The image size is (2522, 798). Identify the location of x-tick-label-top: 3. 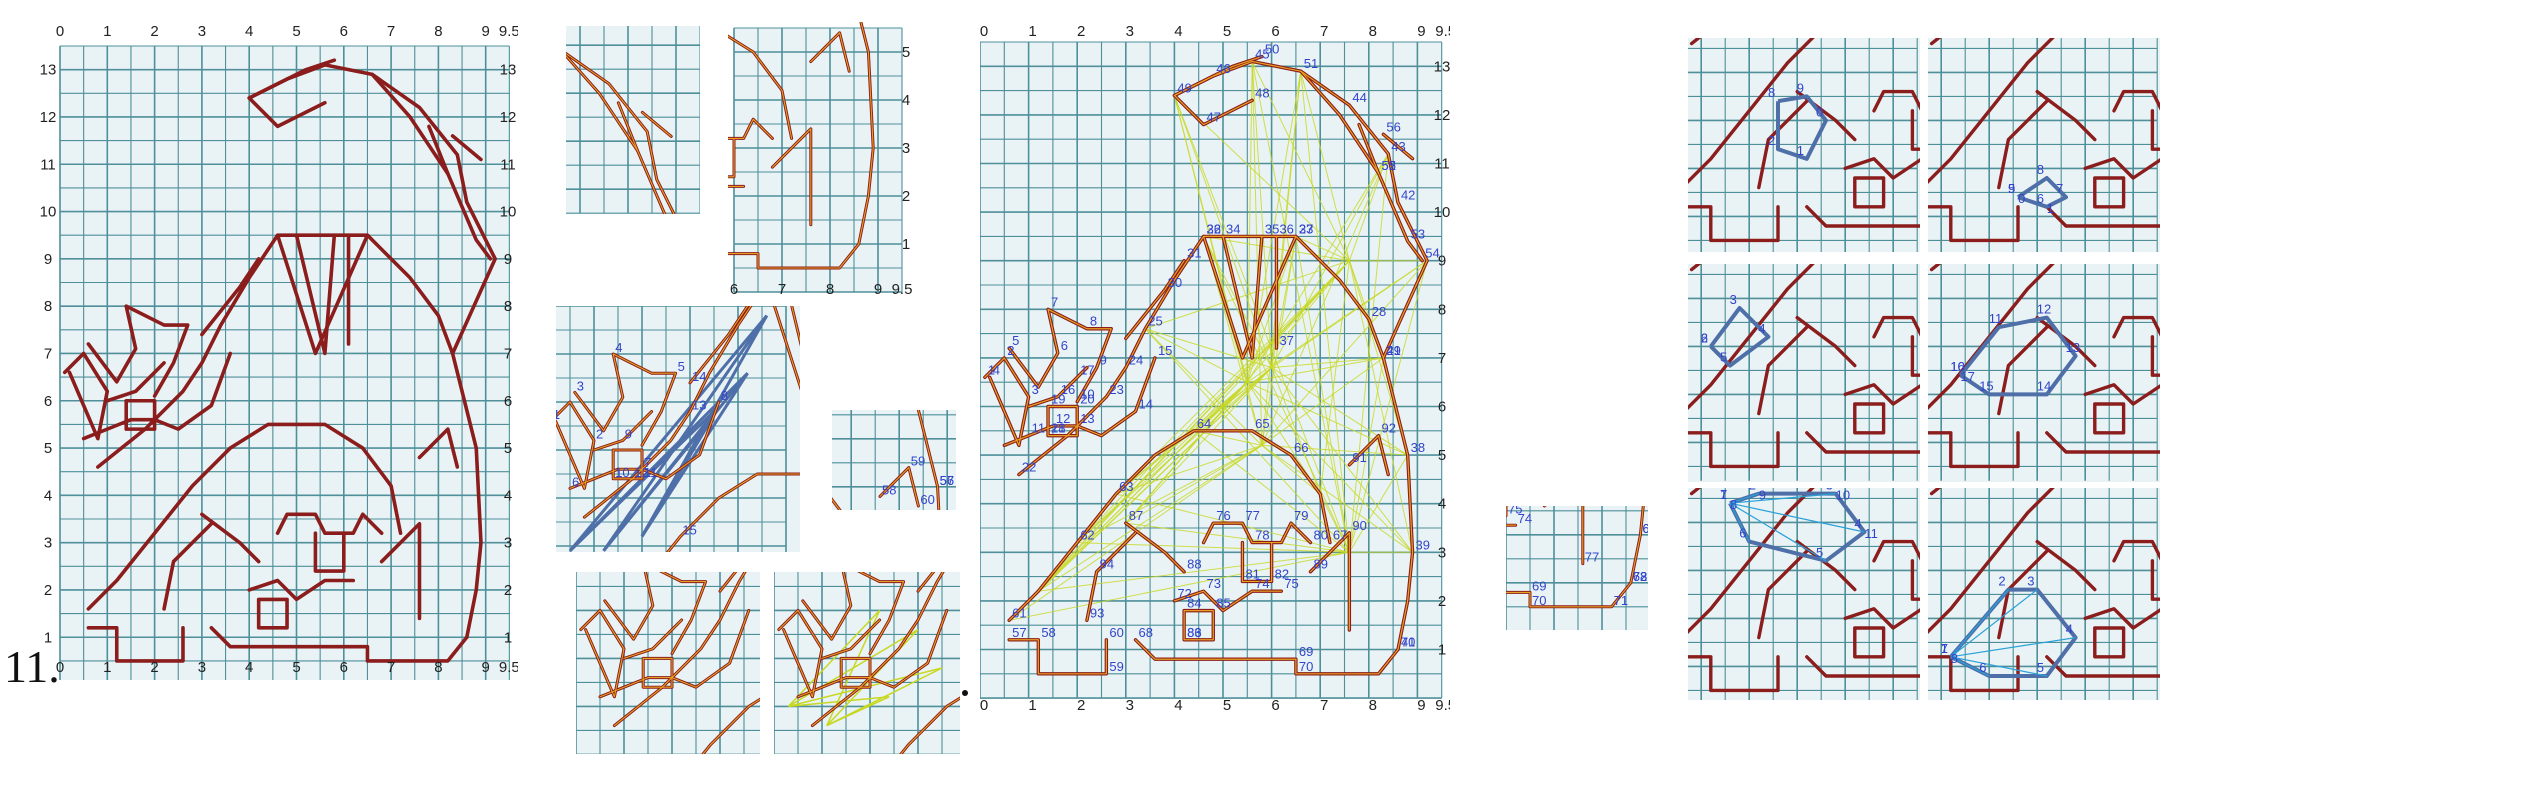
(1130, 31).